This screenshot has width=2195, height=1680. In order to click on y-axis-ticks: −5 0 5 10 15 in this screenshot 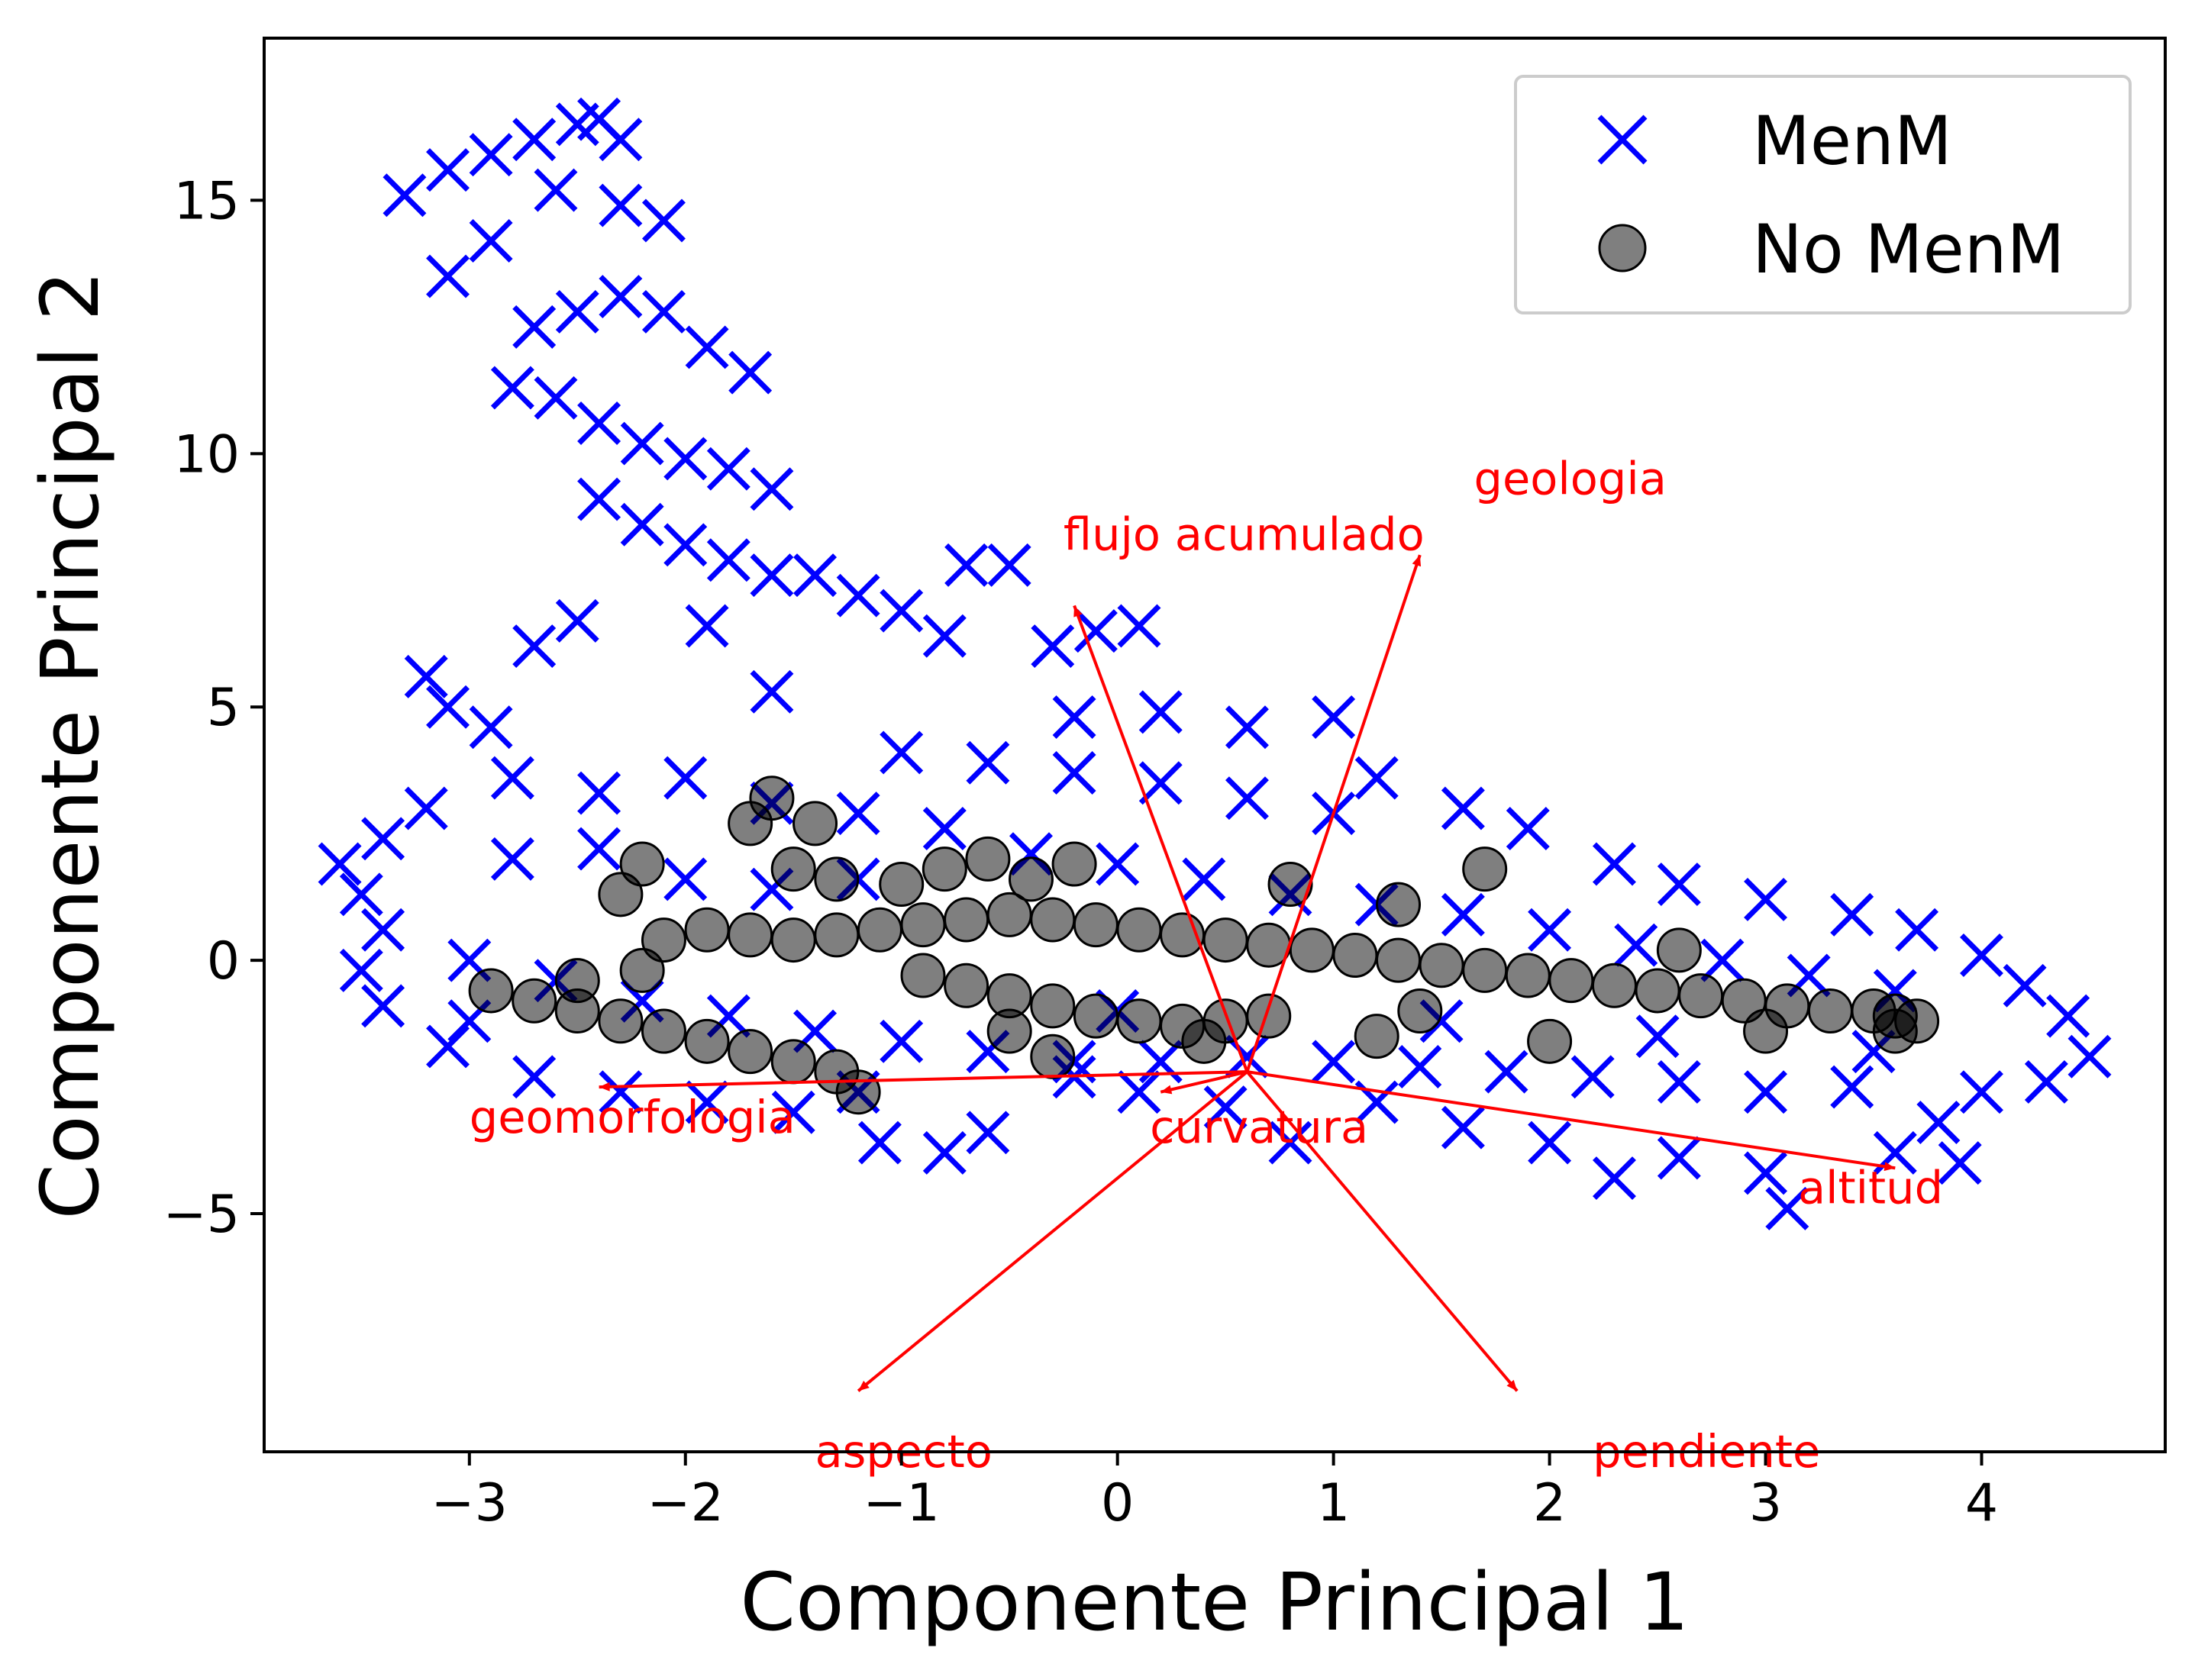, I will do `click(213, 708)`.